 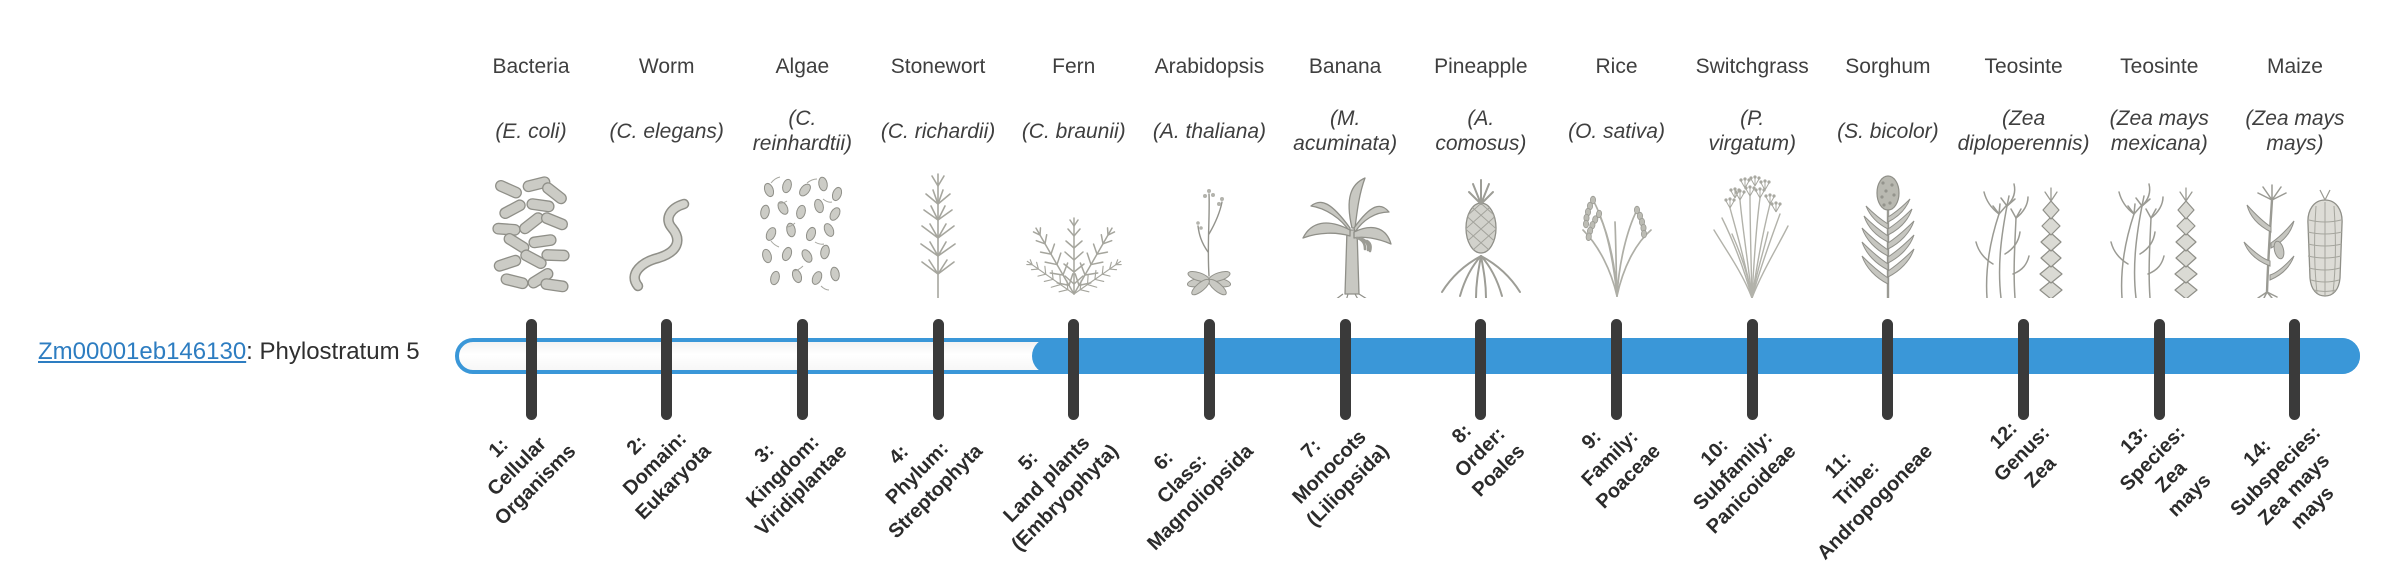 What do you see at coordinates (1074, 232) in the screenshot?
I see `fern-icon` at bounding box center [1074, 232].